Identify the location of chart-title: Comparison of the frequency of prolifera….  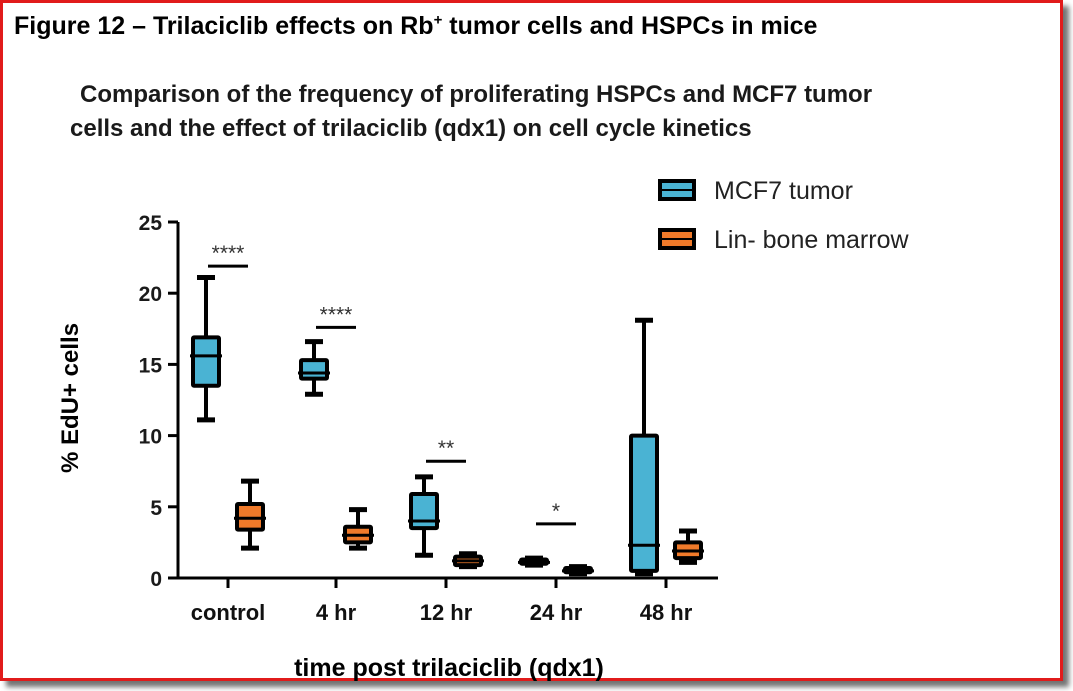
(565, 112).